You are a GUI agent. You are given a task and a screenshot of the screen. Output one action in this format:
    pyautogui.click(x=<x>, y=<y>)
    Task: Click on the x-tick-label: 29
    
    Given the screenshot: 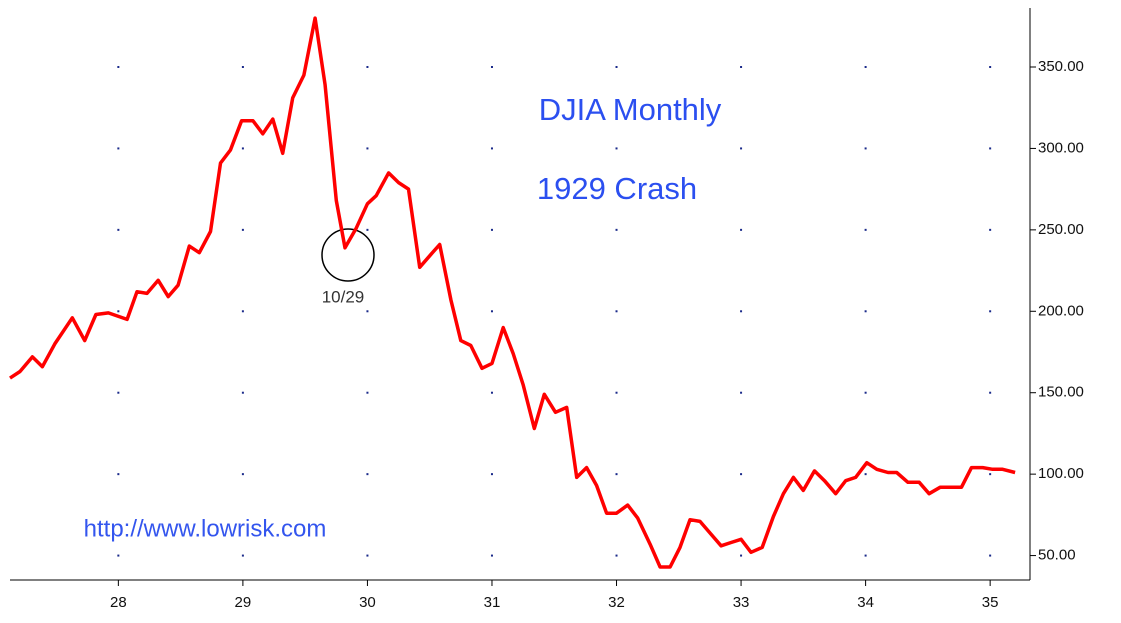 What is the action you would take?
    pyautogui.click(x=243, y=602)
    